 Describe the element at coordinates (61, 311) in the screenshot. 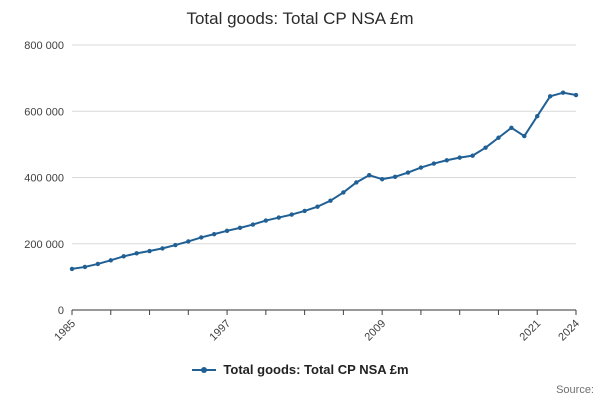

I see `svg-text: 0` at that location.